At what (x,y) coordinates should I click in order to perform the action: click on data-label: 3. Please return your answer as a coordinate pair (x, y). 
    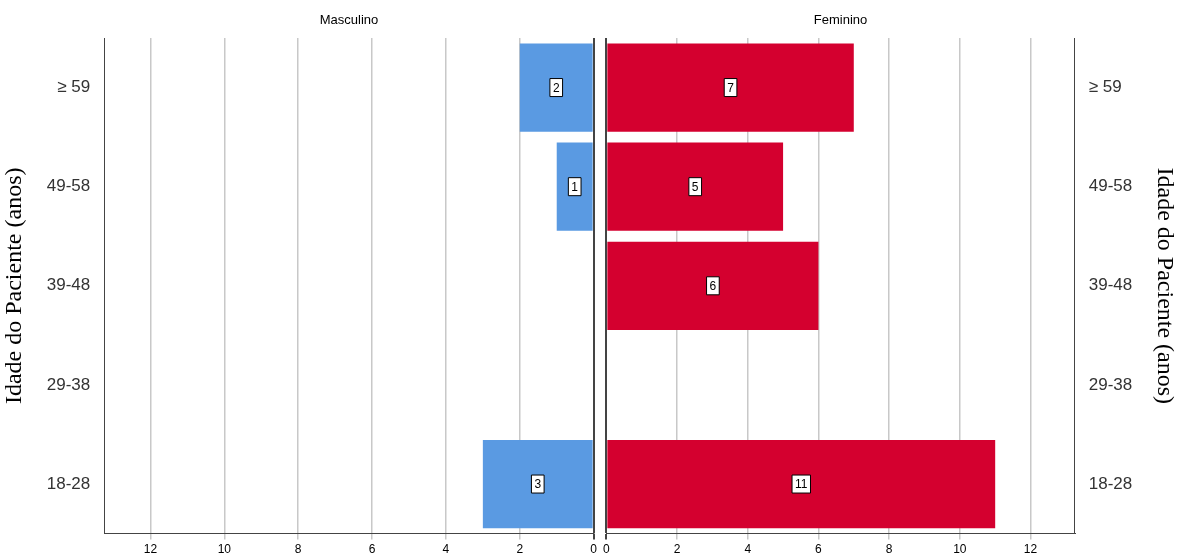
    Looking at the image, I should click on (538, 484).